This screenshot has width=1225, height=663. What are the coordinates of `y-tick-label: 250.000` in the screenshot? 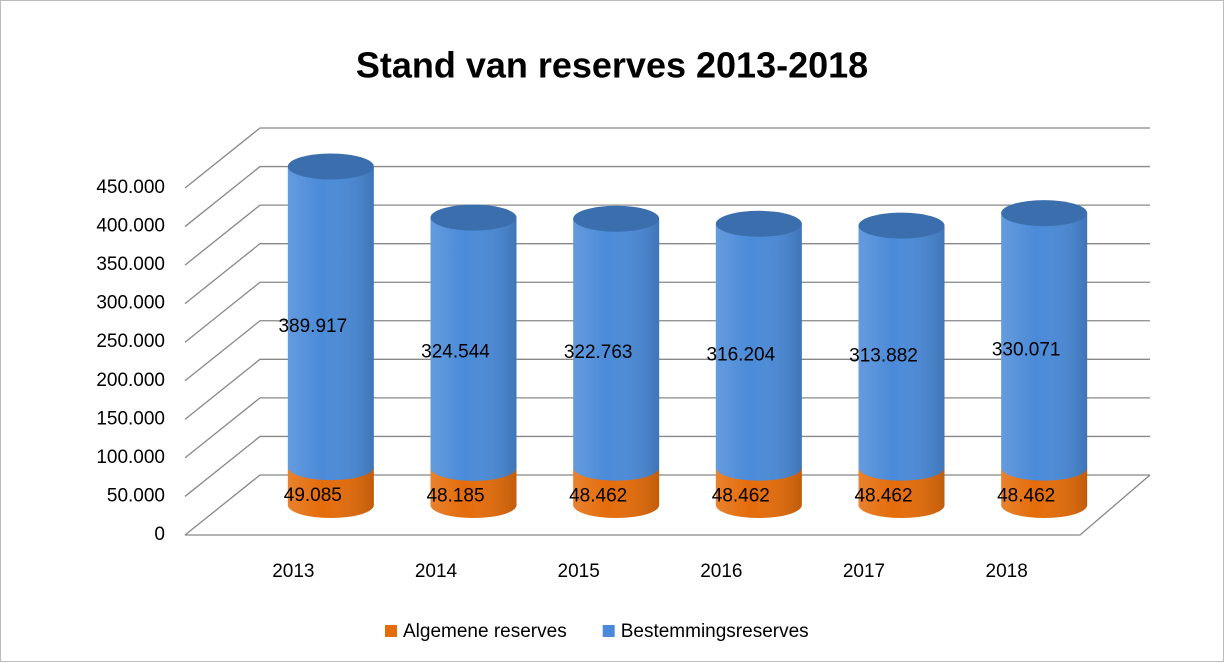 It's located at (130, 341).